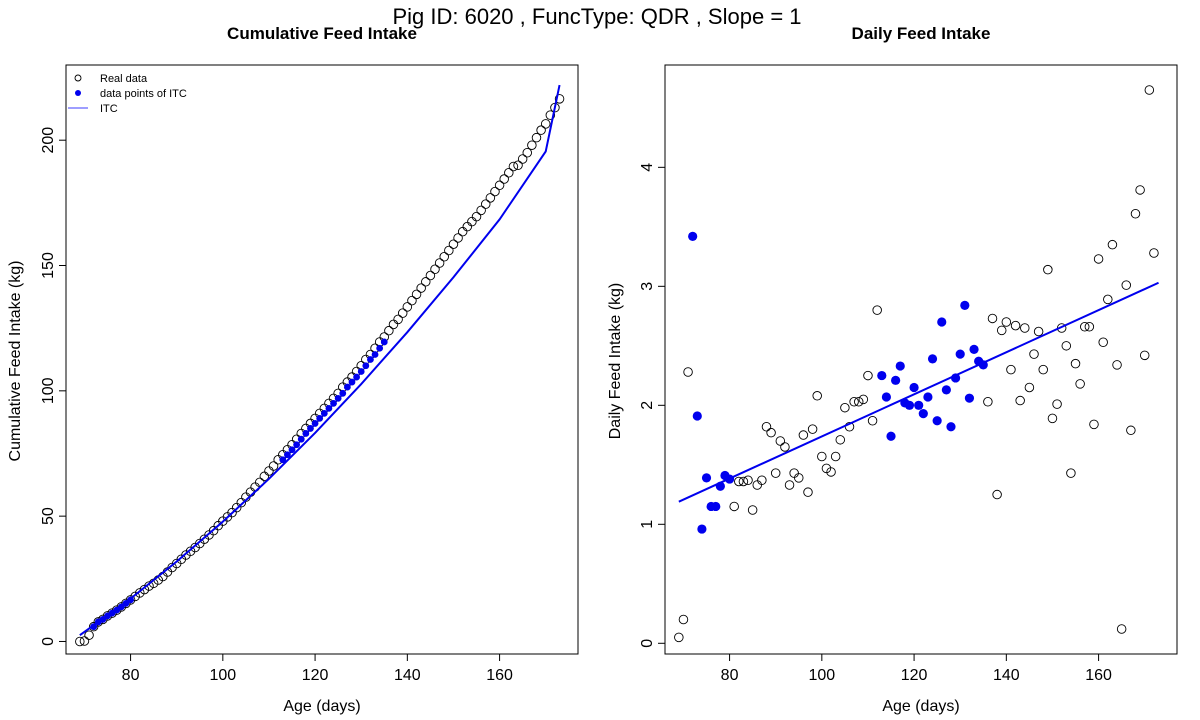 The width and height of the screenshot is (1200, 720). Describe the element at coordinates (596, 16) in the screenshot. I see `figure-title: Pig ID: 6020 , FuncType: QDR , Slope = 1` at that location.